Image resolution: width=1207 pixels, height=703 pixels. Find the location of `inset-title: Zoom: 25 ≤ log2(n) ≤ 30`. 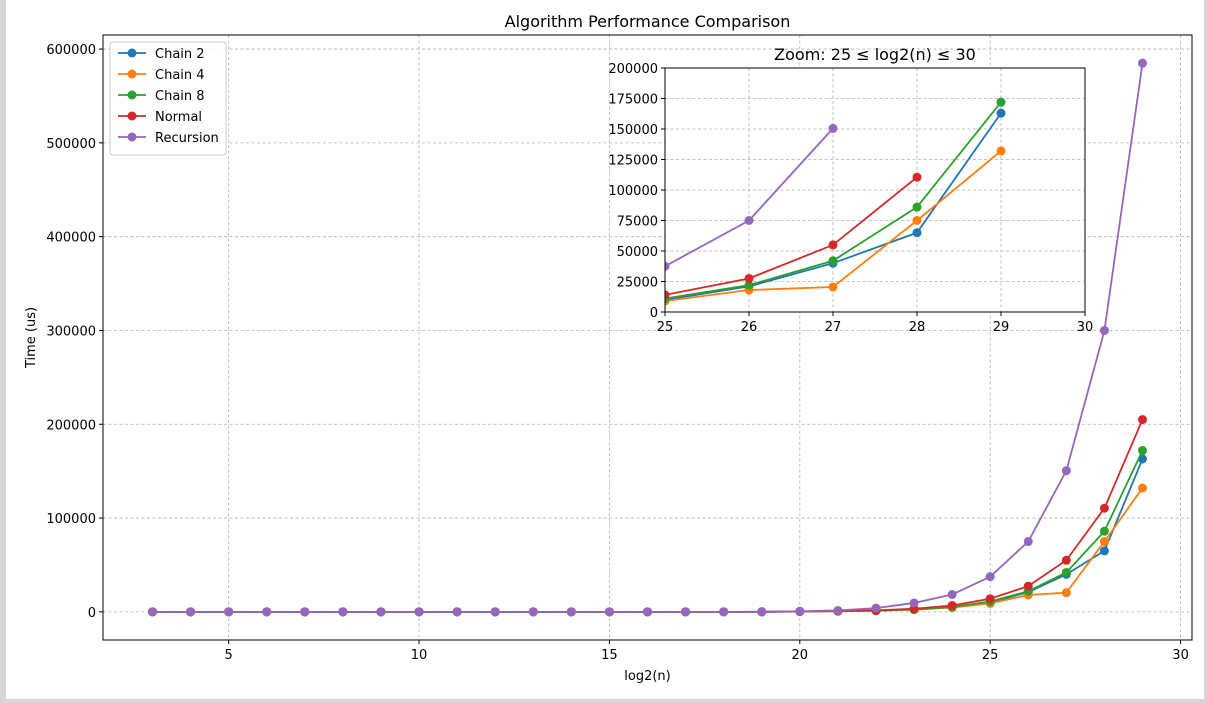

inset-title: Zoom: 25 ≤ log2(n) ≤ 30 is located at coordinates (875, 54).